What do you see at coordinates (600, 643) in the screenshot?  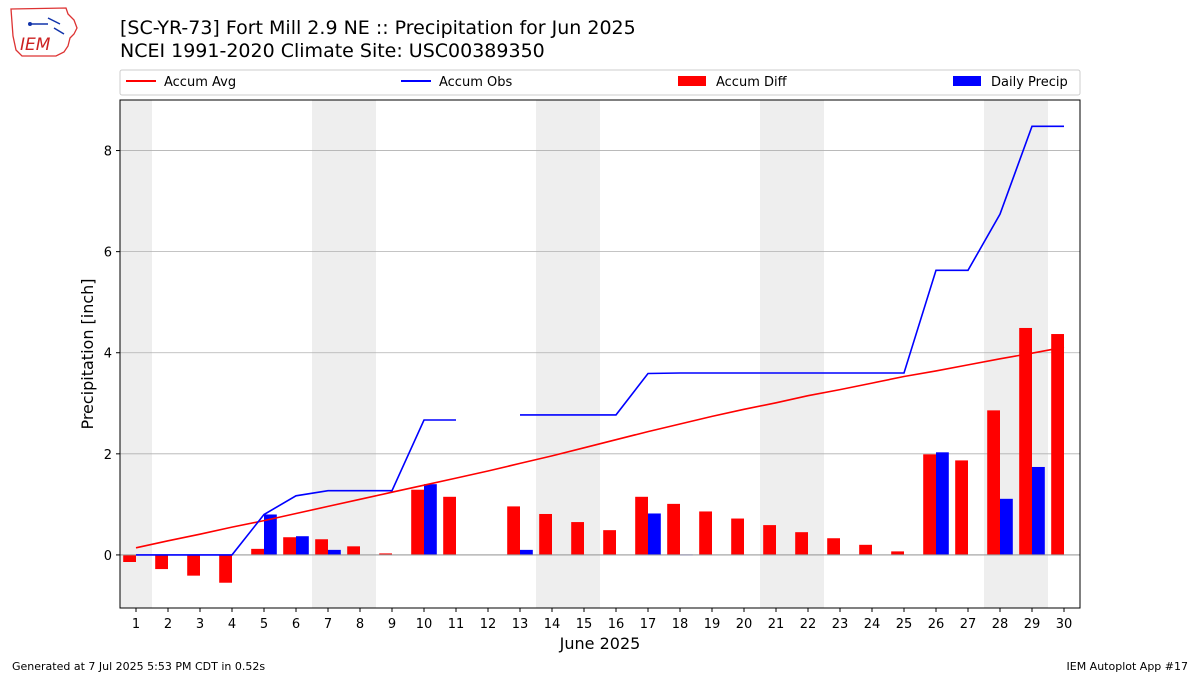 I see `x-axis-label: June 2025` at bounding box center [600, 643].